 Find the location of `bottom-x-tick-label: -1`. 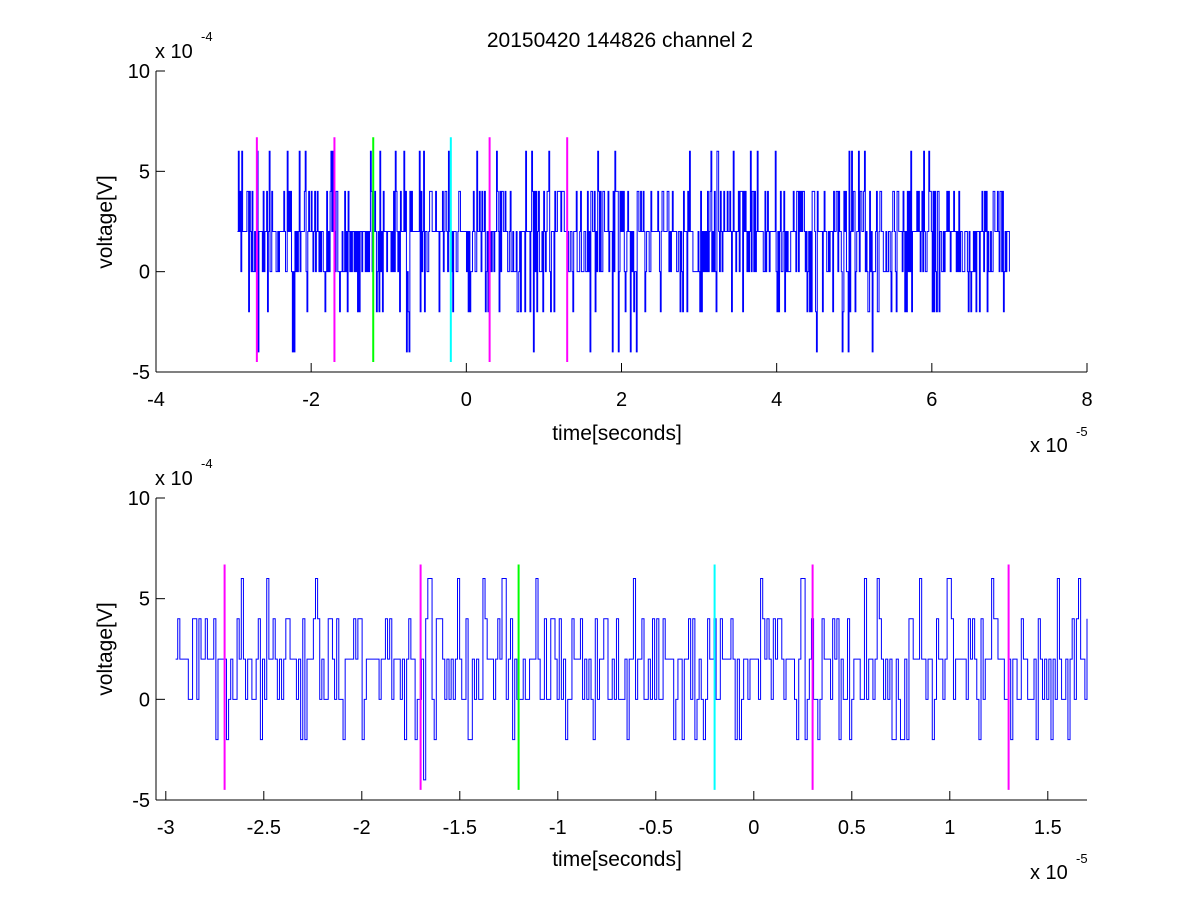

bottom-x-tick-label: -1 is located at coordinates (558, 828).